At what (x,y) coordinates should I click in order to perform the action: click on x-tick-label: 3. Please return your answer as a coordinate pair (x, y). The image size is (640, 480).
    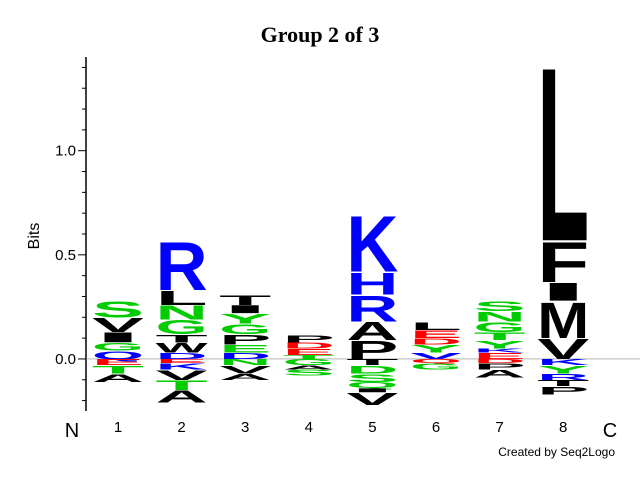
    Looking at the image, I should click on (245, 427).